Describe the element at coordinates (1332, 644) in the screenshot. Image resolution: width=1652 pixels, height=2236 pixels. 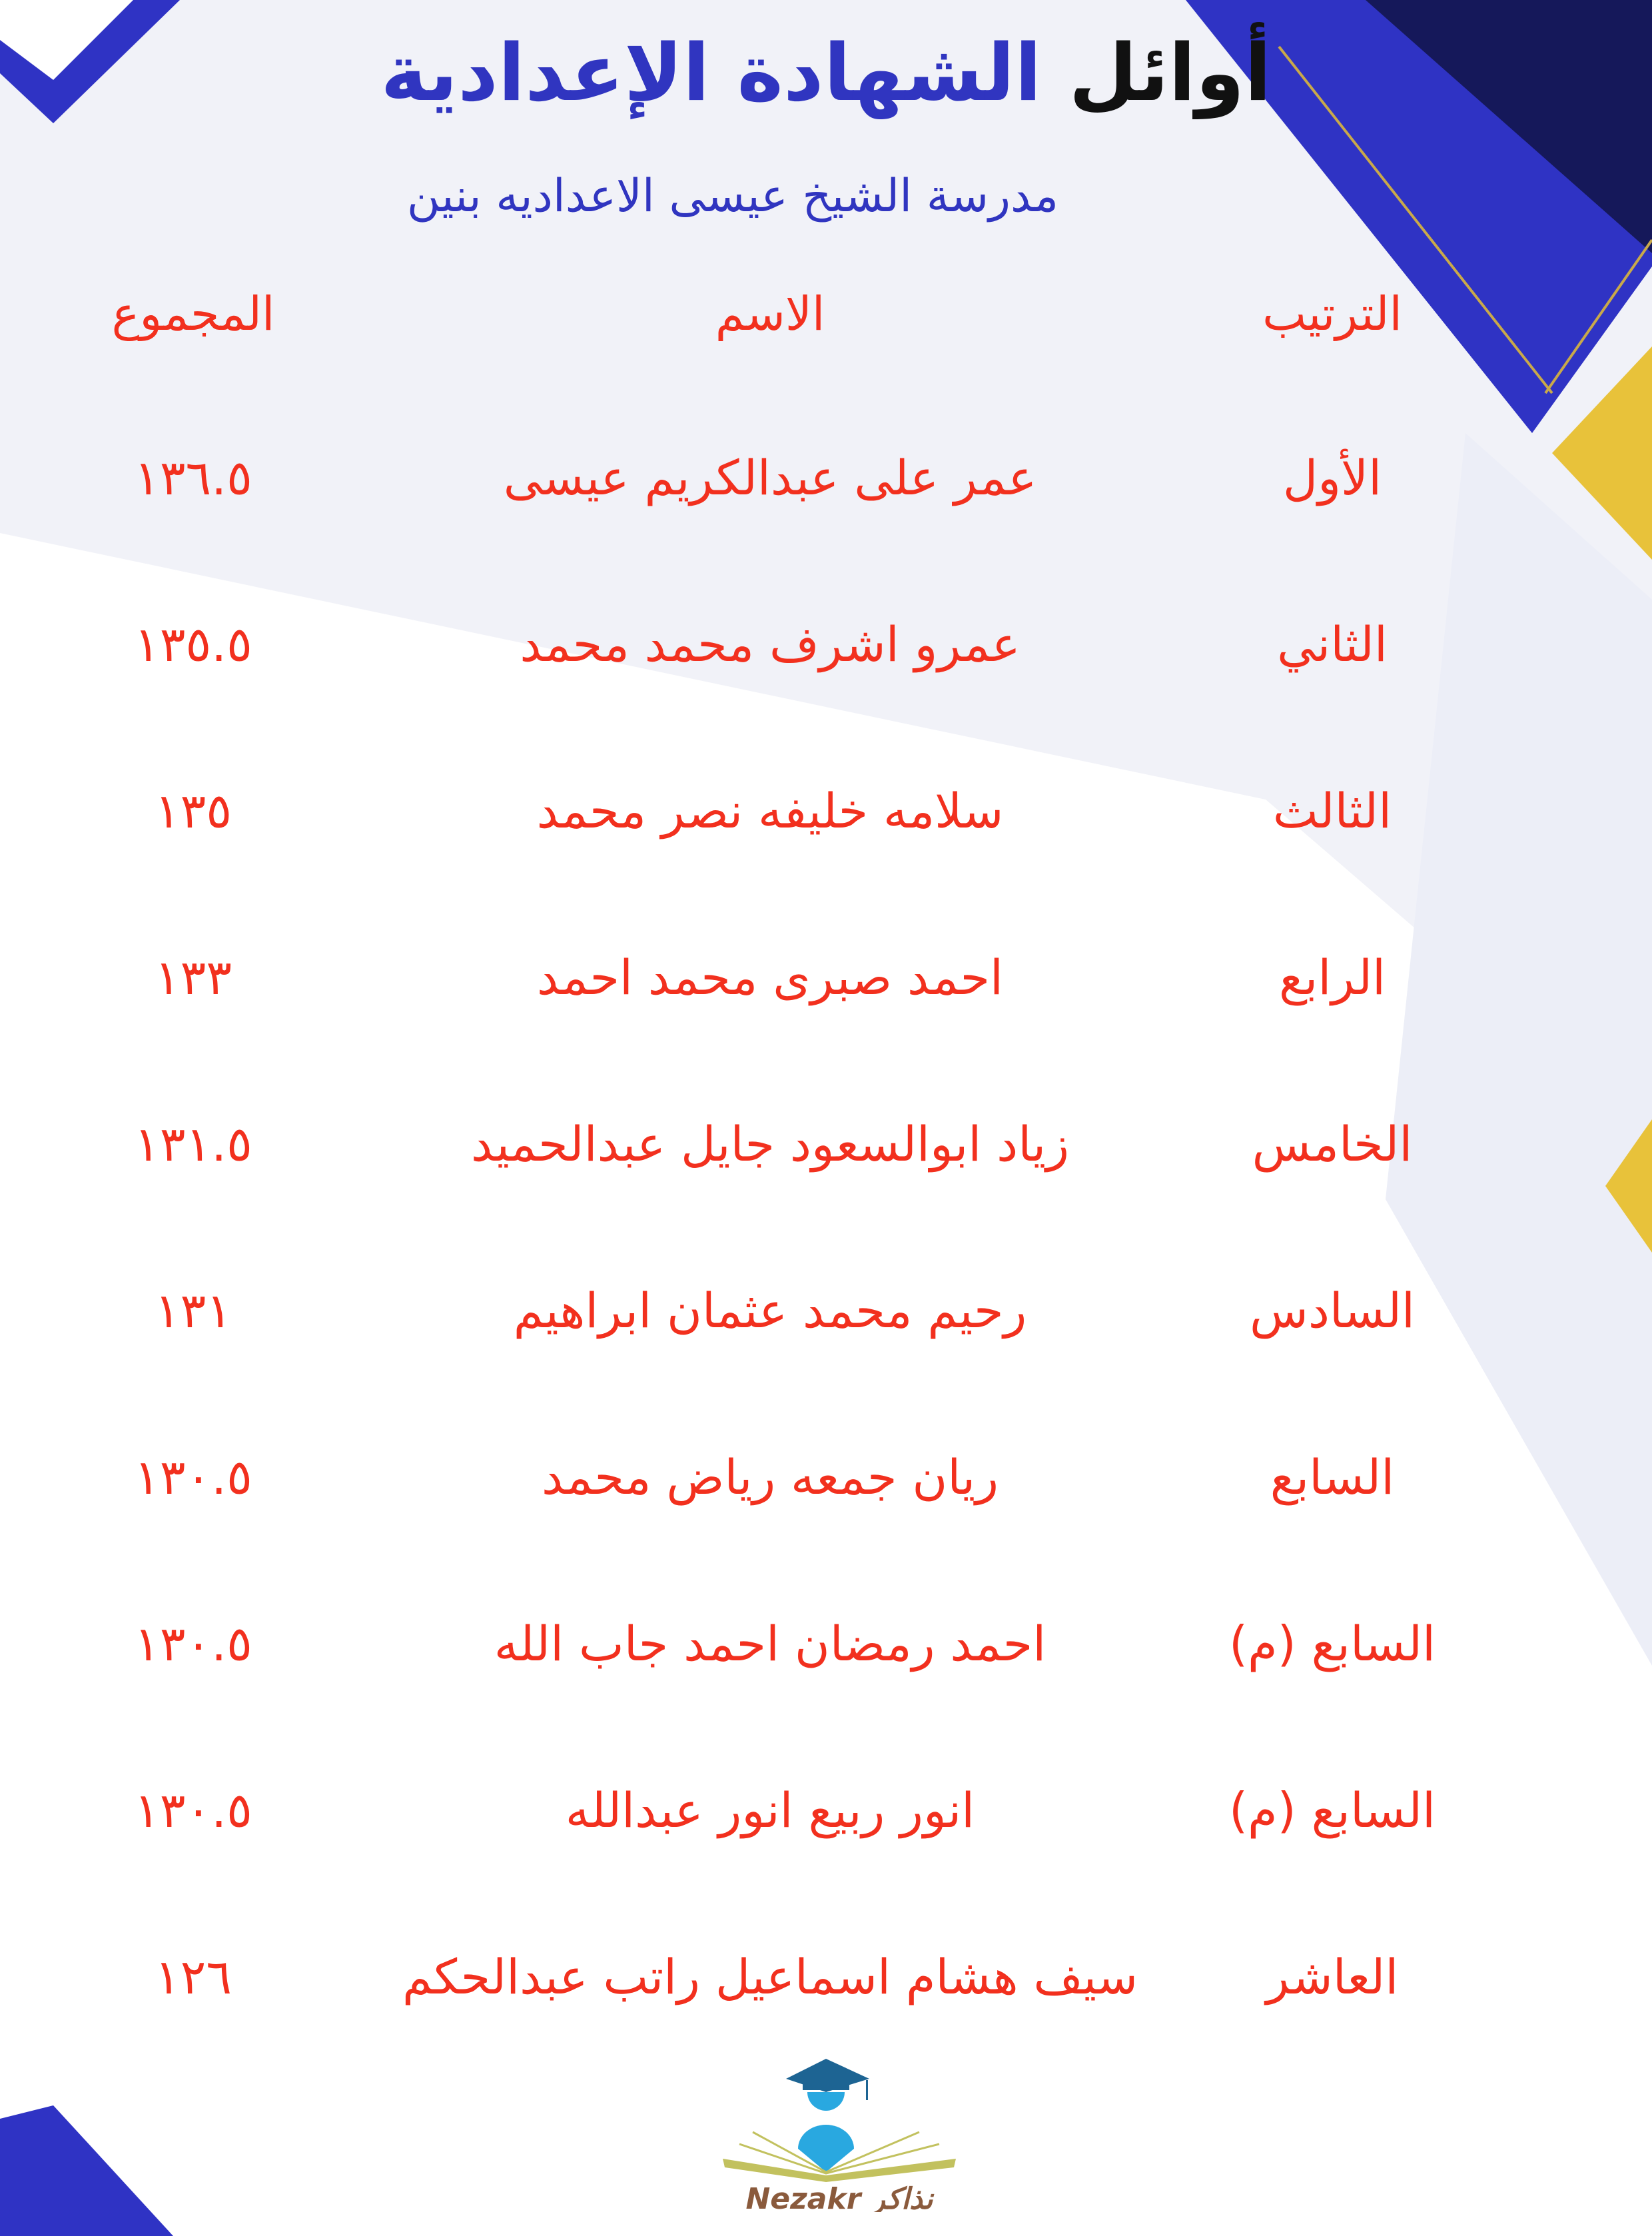
I see `rank-cell: الثاني` at that location.